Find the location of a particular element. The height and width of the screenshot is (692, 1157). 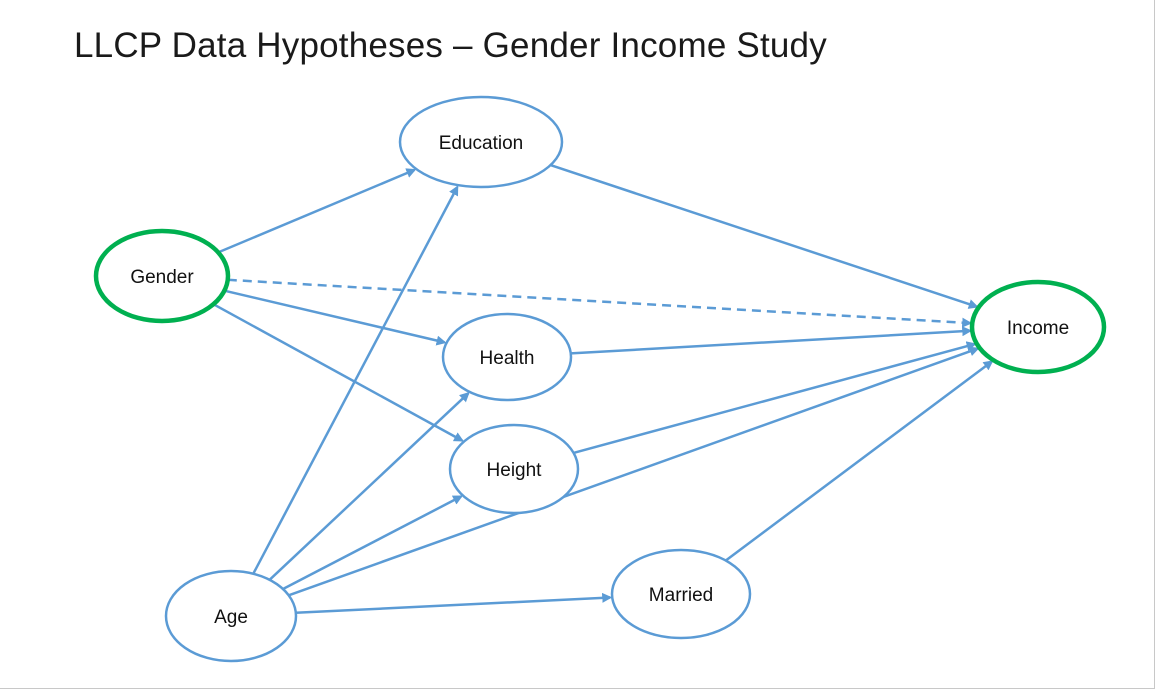

node-health: Health is located at coordinates (507, 357).